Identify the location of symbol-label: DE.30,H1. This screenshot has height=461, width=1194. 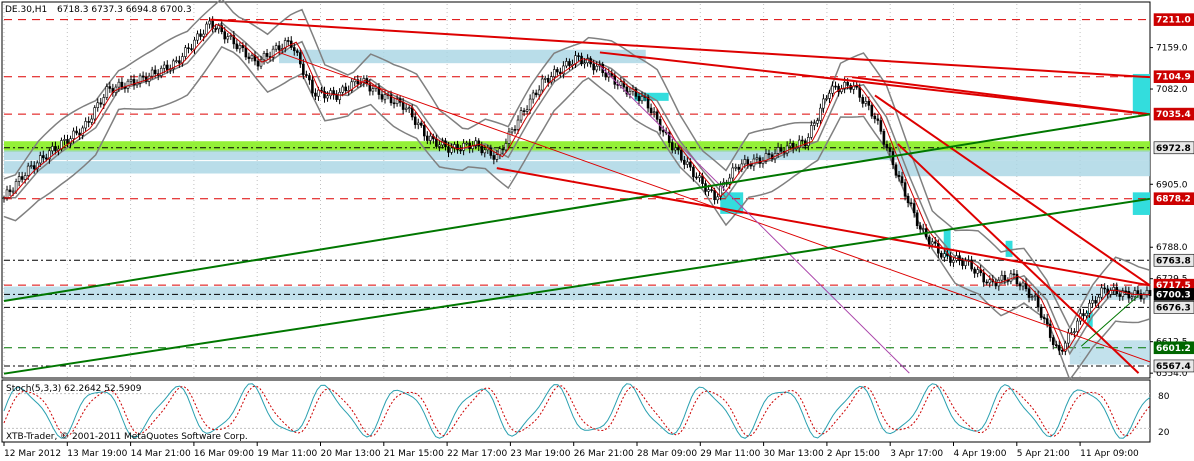
(26, 10).